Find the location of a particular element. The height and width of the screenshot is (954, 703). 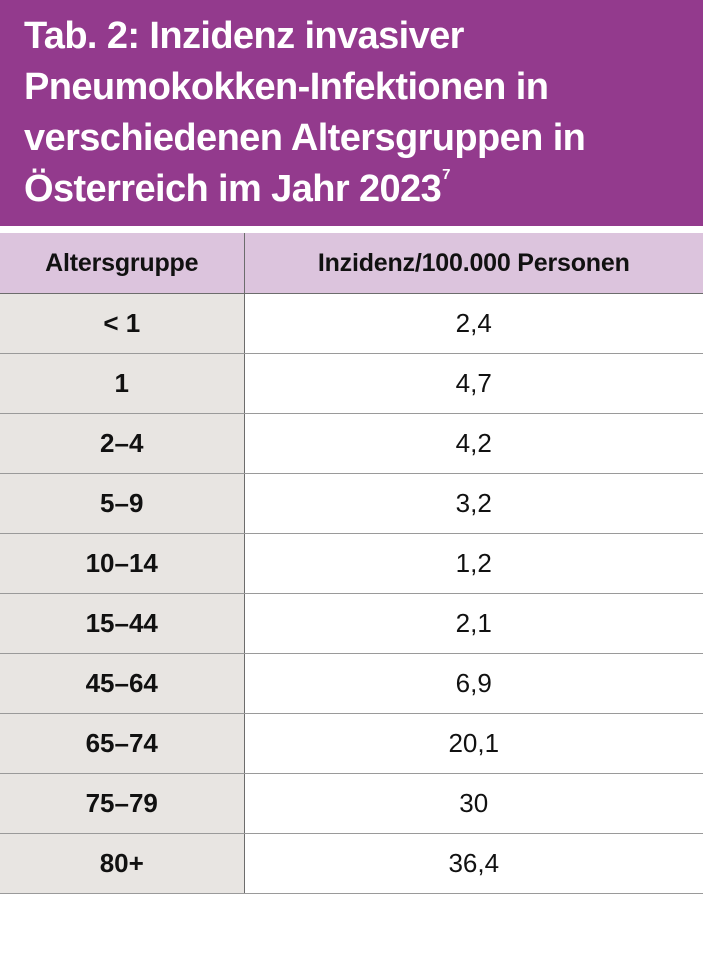

table-row: 75–79 30 is located at coordinates (351, 803).